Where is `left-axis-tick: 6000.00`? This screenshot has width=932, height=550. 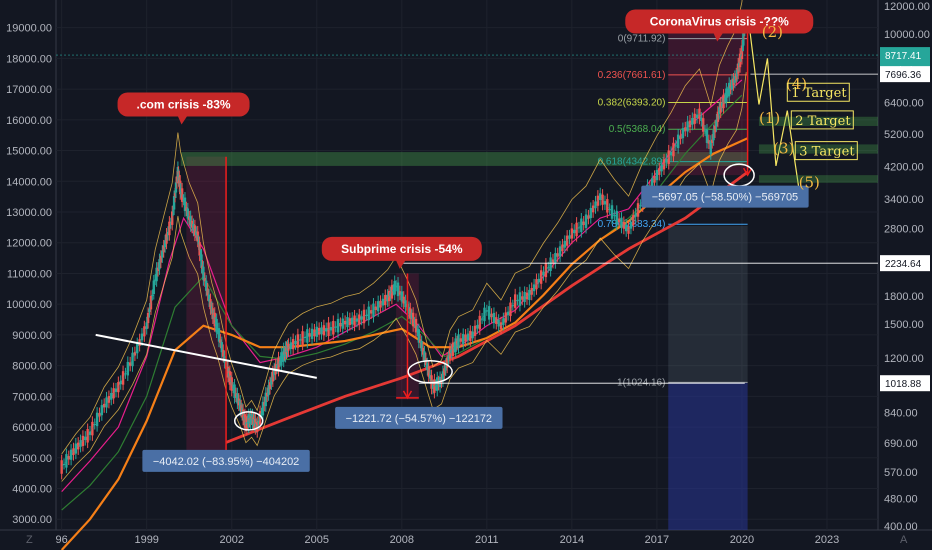
left-axis-tick: 6000.00 is located at coordinates (32, 428).